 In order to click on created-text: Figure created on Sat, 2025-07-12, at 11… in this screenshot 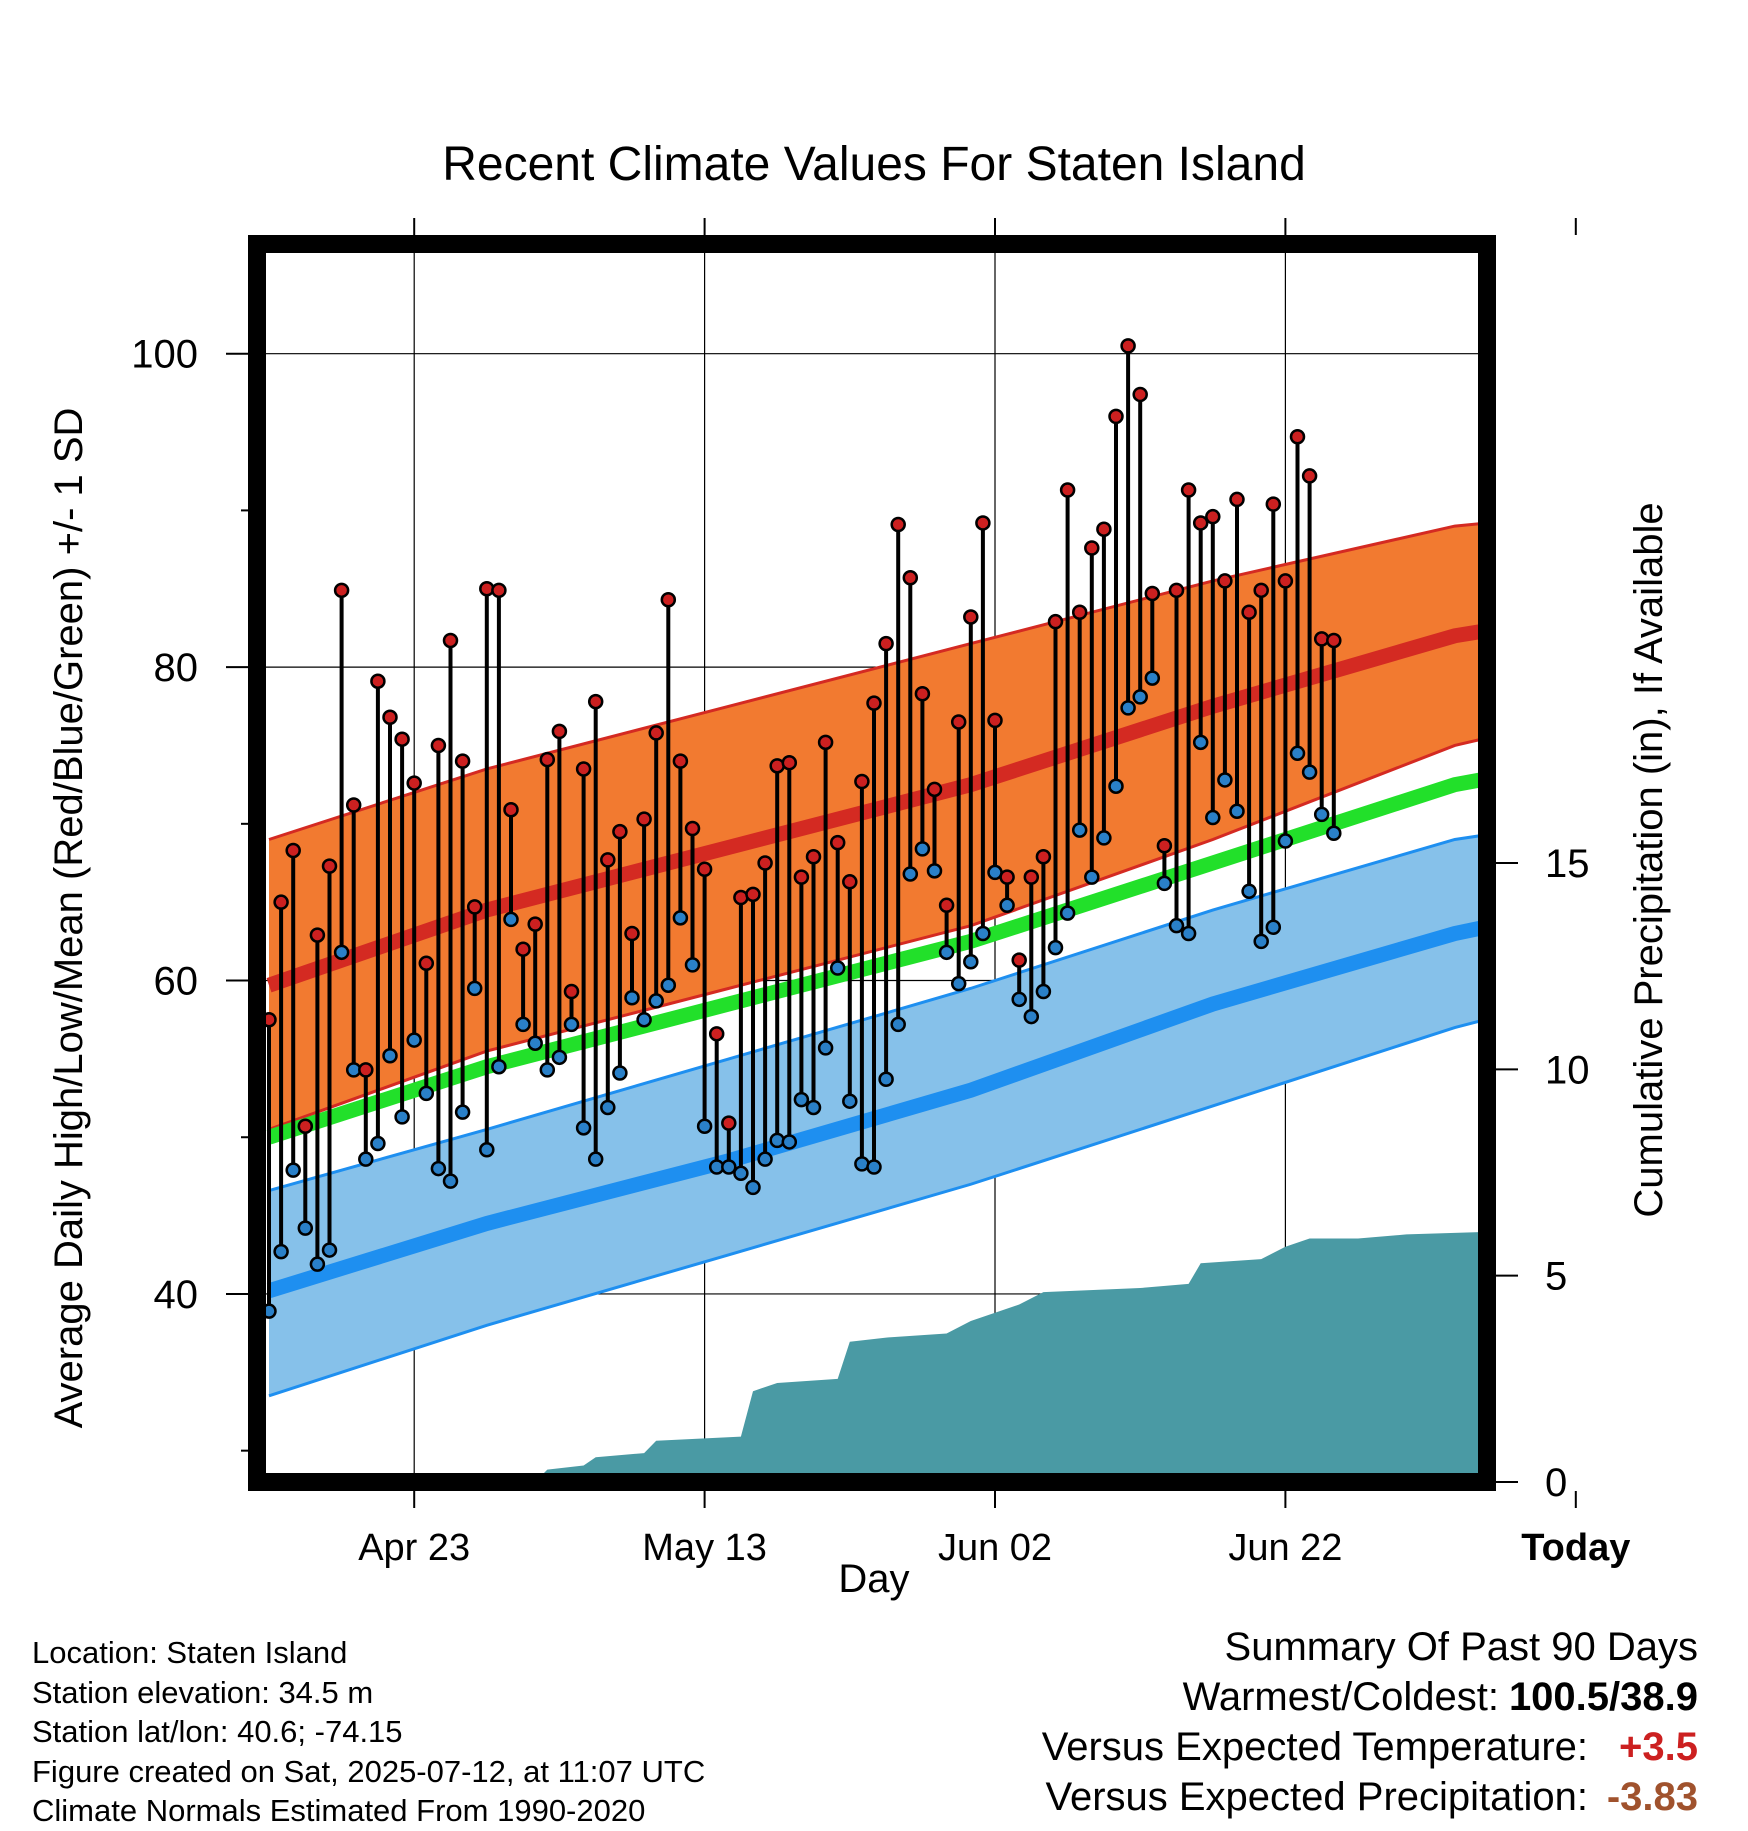, I will do `click(369, 1771)`.